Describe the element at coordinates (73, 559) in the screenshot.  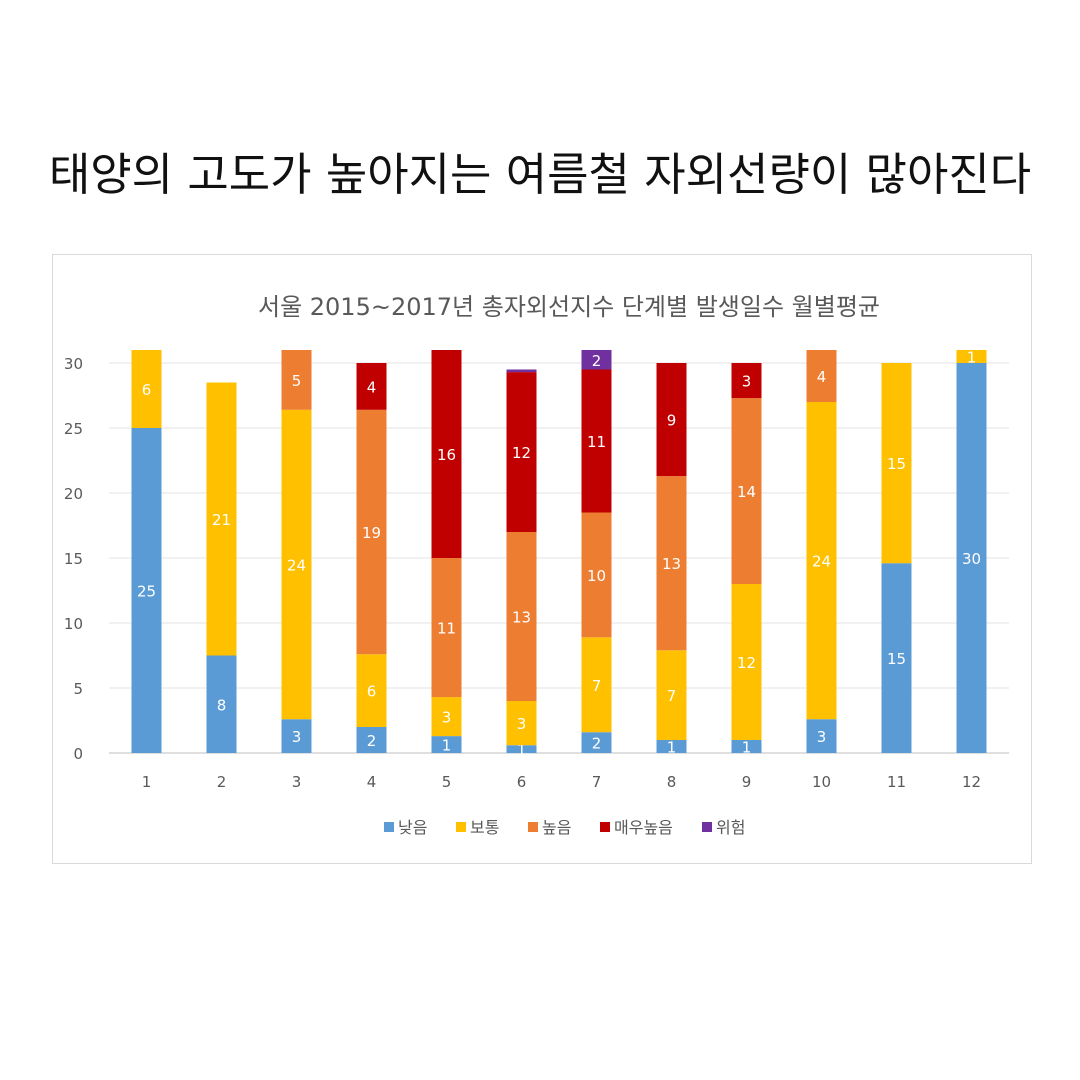
I see `y-tick-label: 15` at that location.